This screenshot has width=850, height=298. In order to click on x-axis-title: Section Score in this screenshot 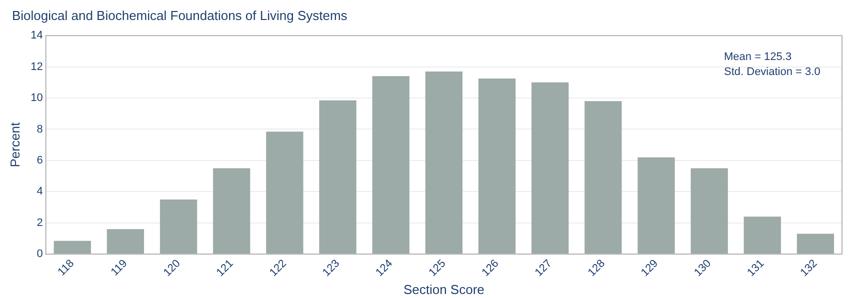, I will do `click(443, 289)`.